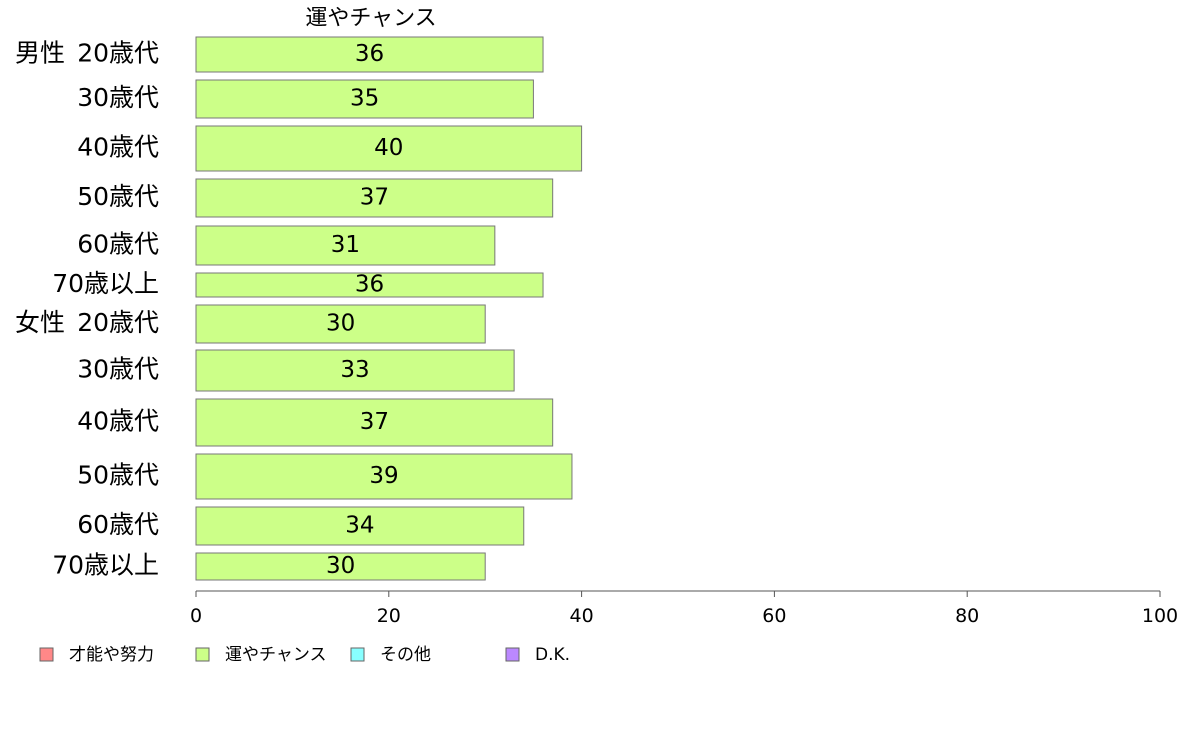 The width and height of the screenshot is (1188, 736). Describe the element at coordinates (370, 18) in the screenshot. I see `chart-title: 運やチャンス` at that location.